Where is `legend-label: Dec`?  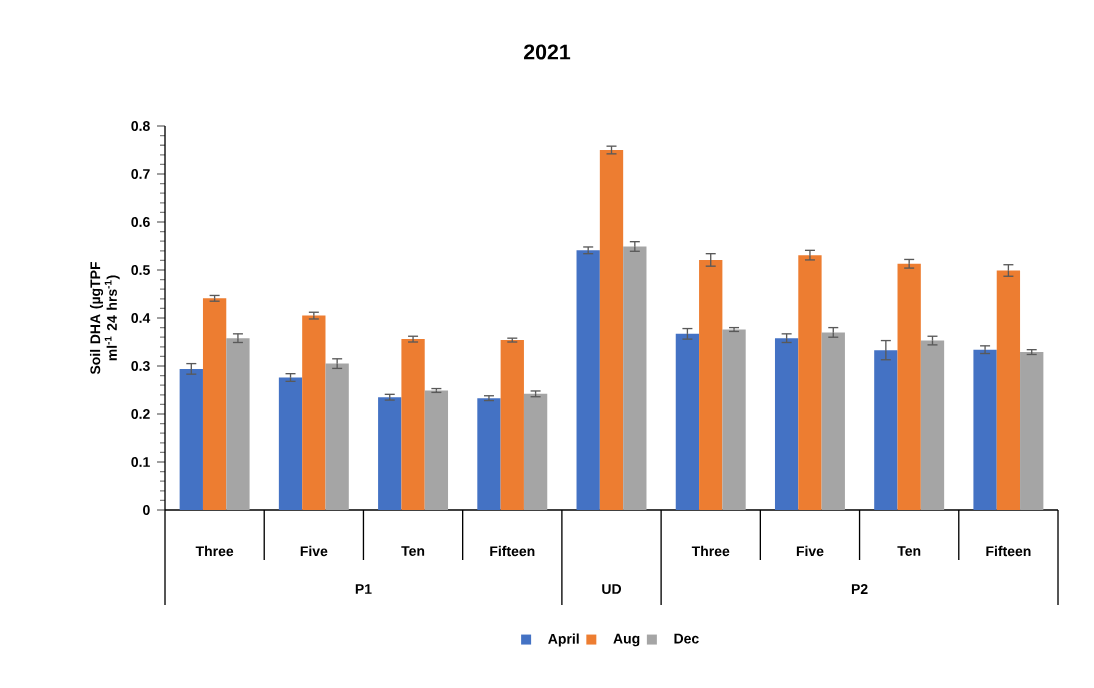
legend-label: Dec is located at coordinates (686, 638).